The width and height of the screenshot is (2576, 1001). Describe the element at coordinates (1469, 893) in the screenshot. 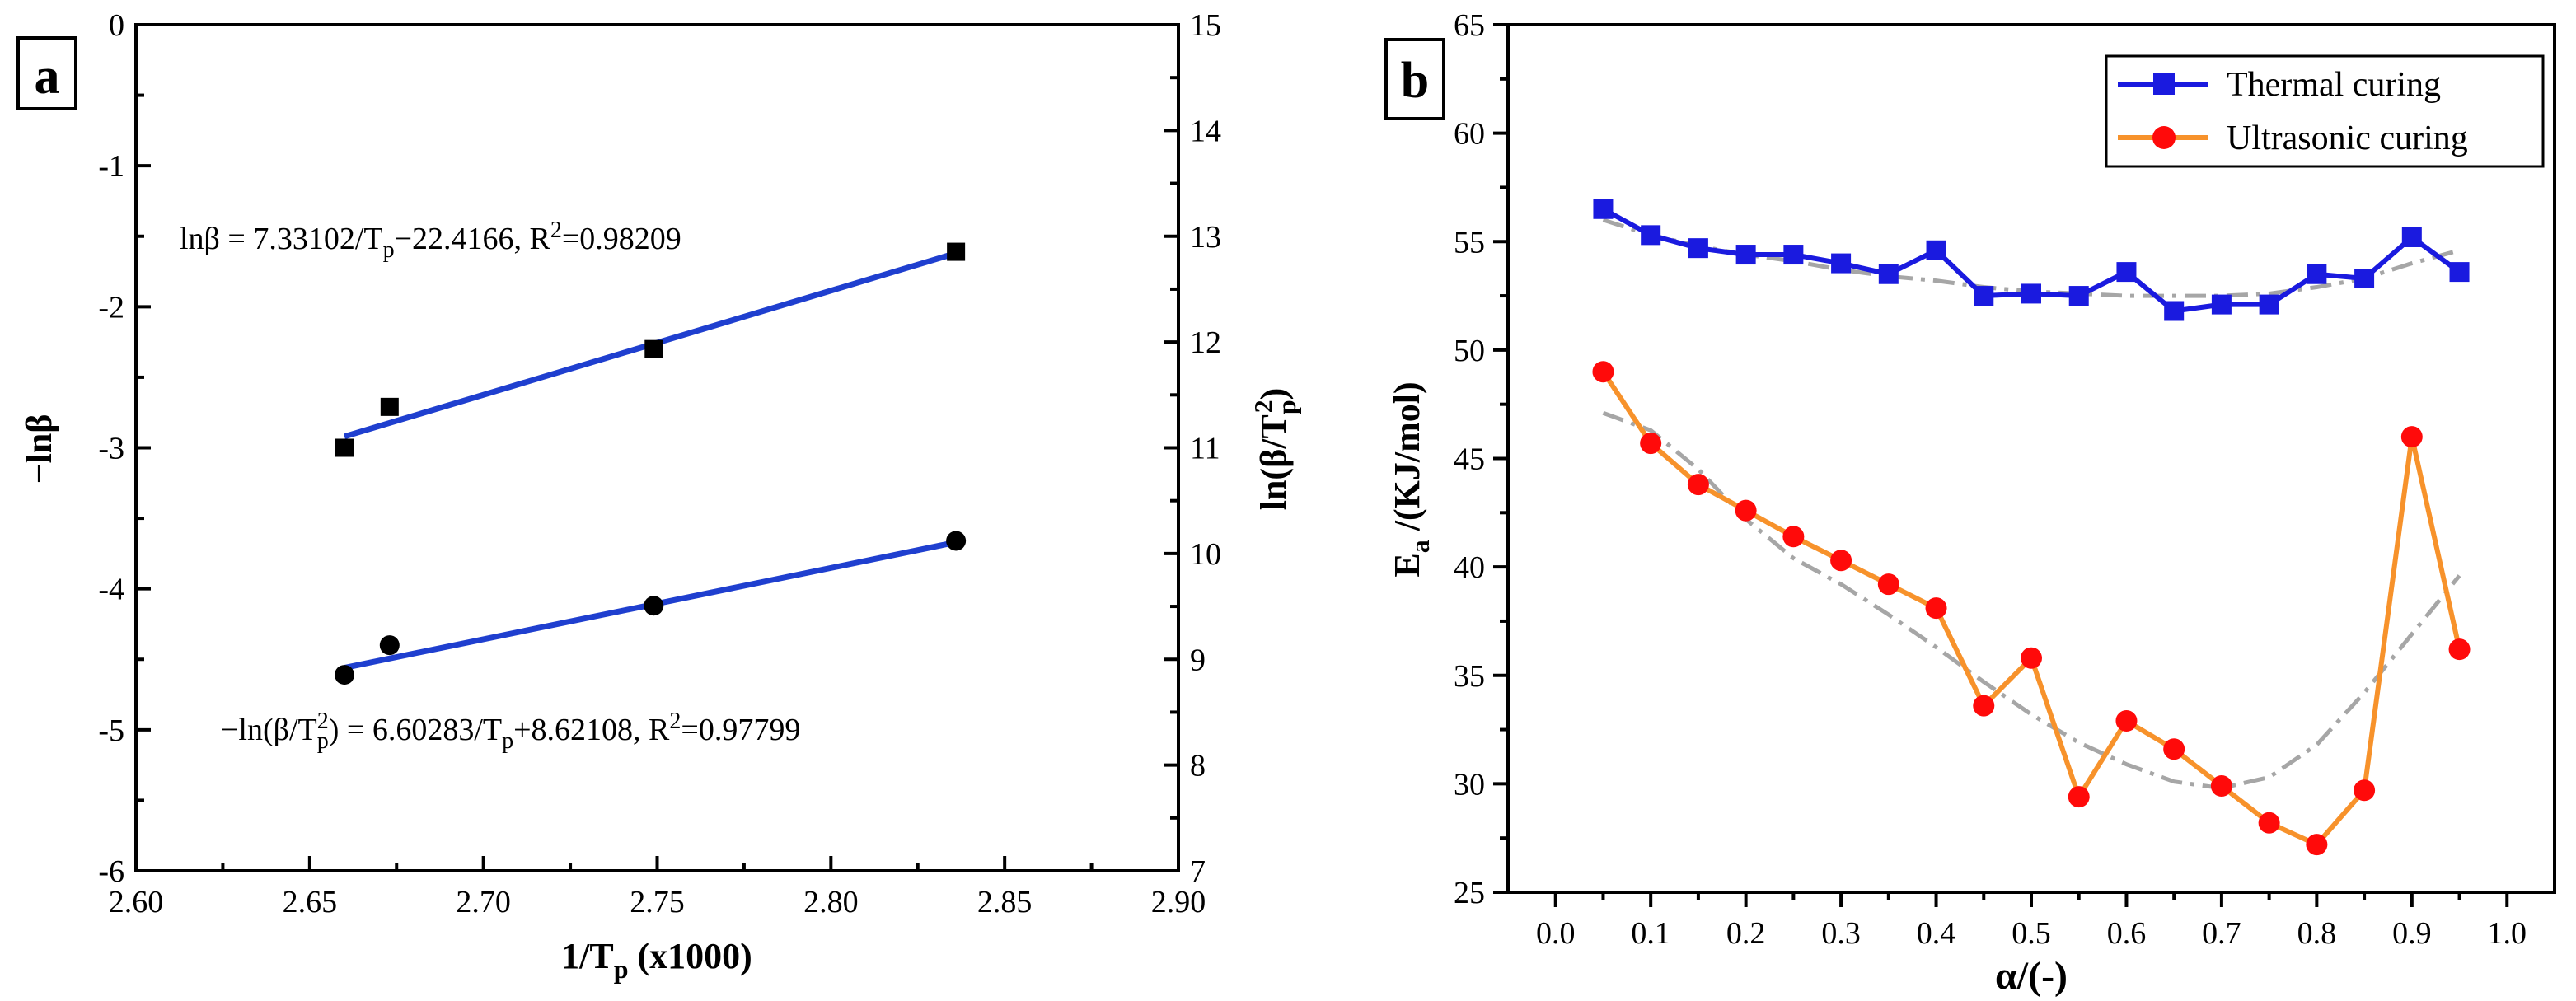

I see `panel-b-y-tick-label: 25` at that location.